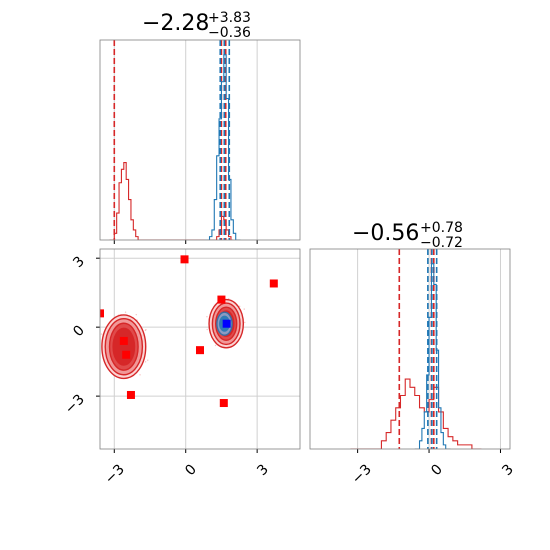  I want to click on bl-ytick-label: 0, so click(79, 332).